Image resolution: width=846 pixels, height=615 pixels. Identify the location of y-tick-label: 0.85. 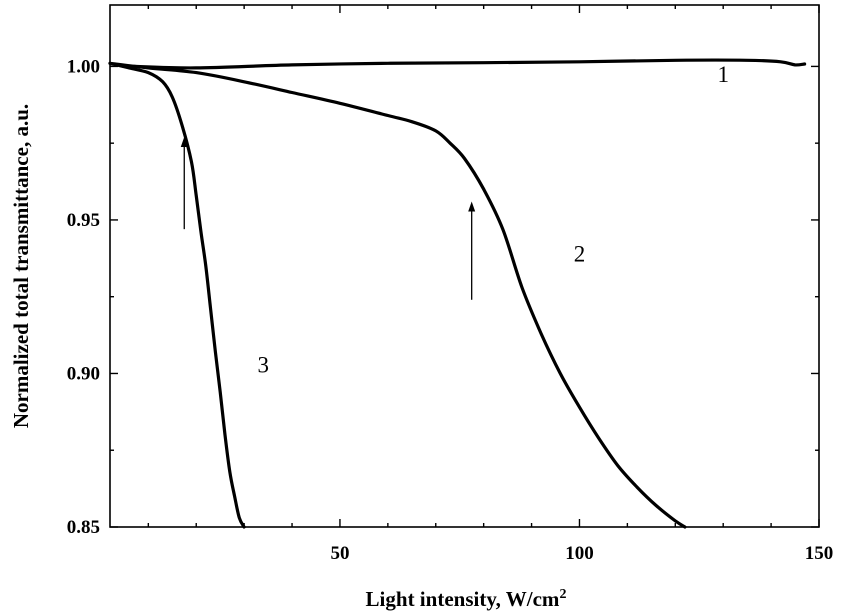
(83, 527).